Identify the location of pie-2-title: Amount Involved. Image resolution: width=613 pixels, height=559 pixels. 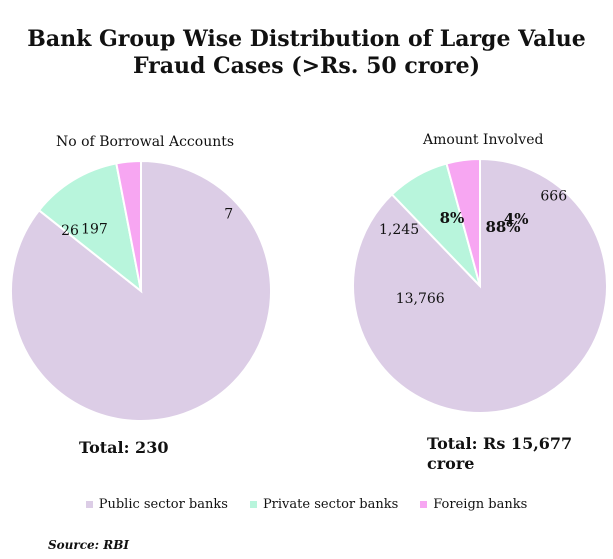
(483, 140).